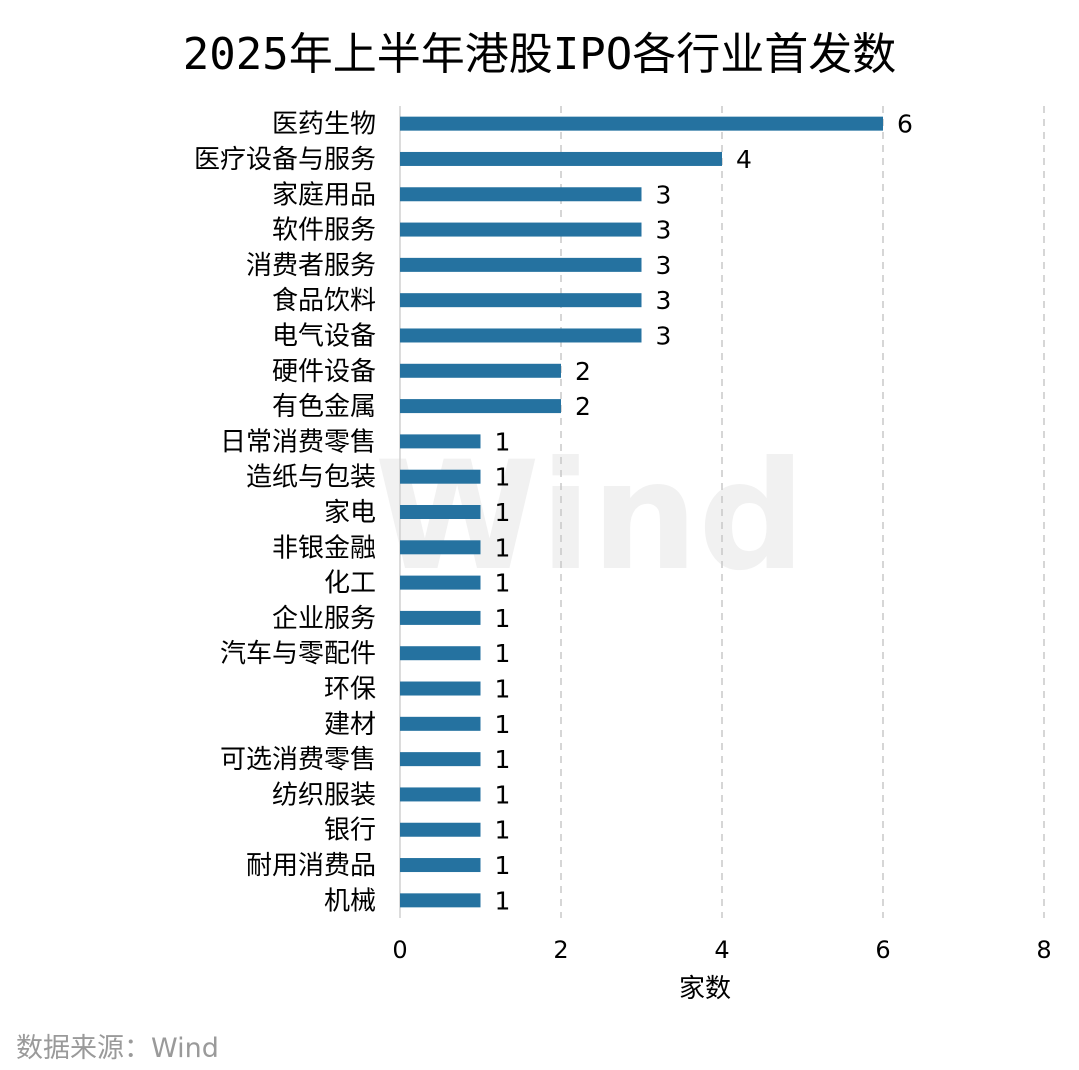 The width and height of the screenshot is (1079, 1070). I want to click on category-label: 电气设备, so click(324, 336).